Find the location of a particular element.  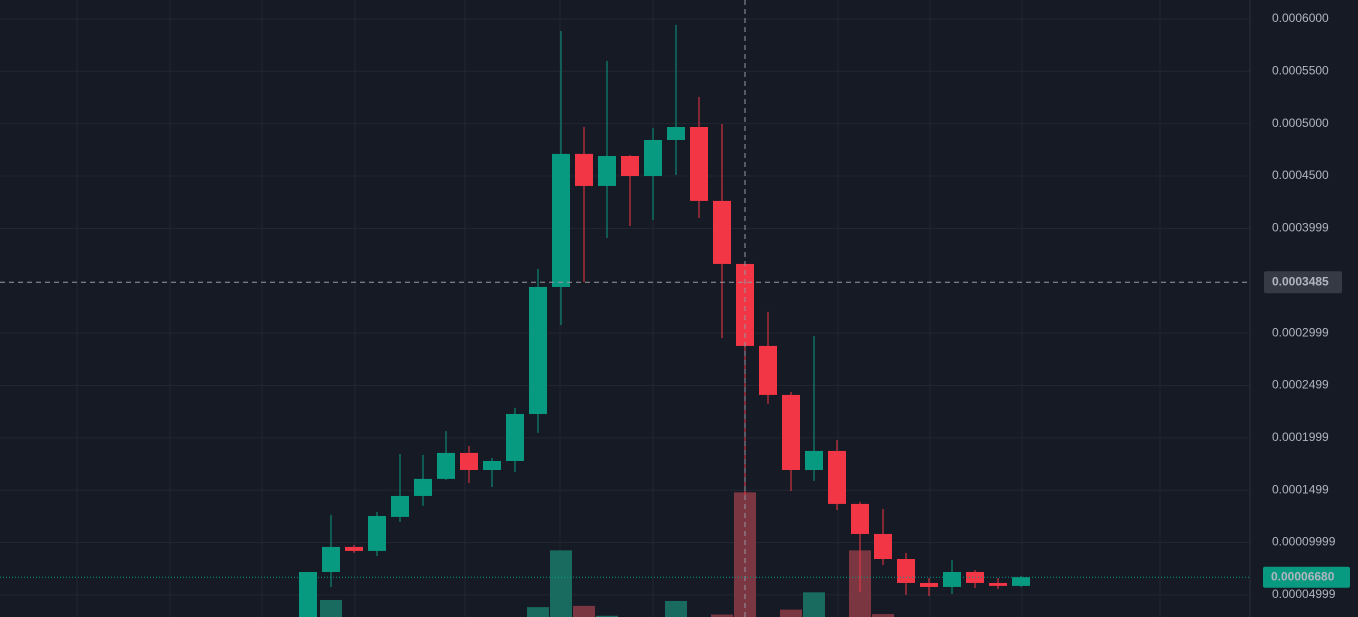

crosshair-label-box is located at coordinates (1303, 282).